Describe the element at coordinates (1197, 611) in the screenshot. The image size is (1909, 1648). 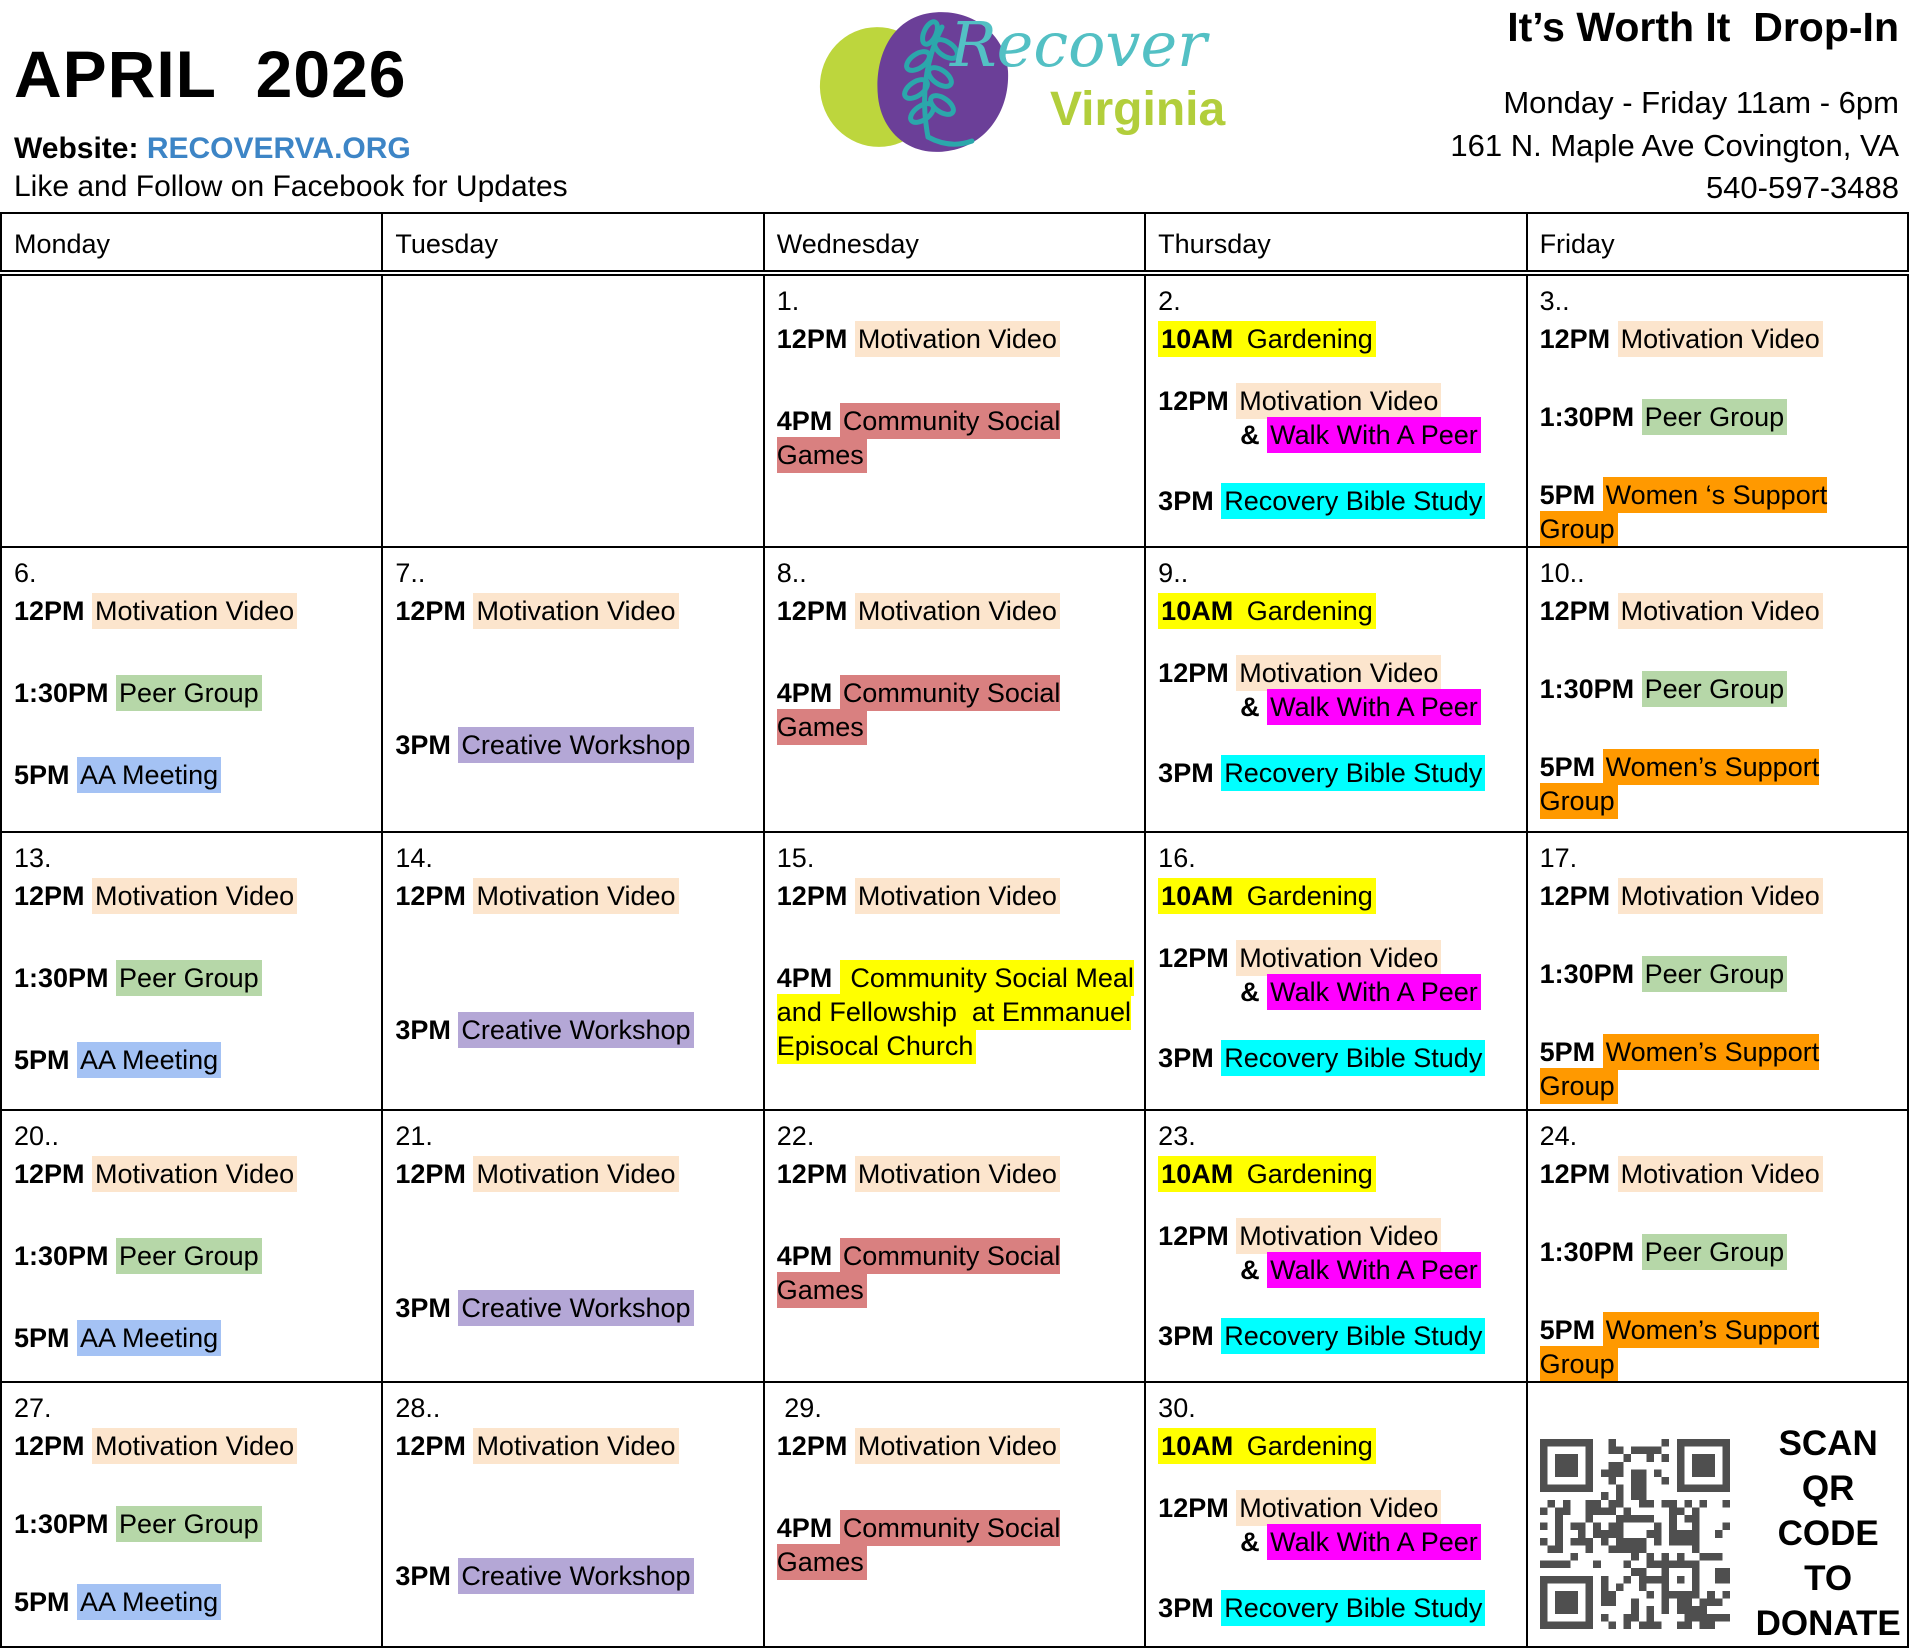
I see `event-highlight: 10AM` at that location.